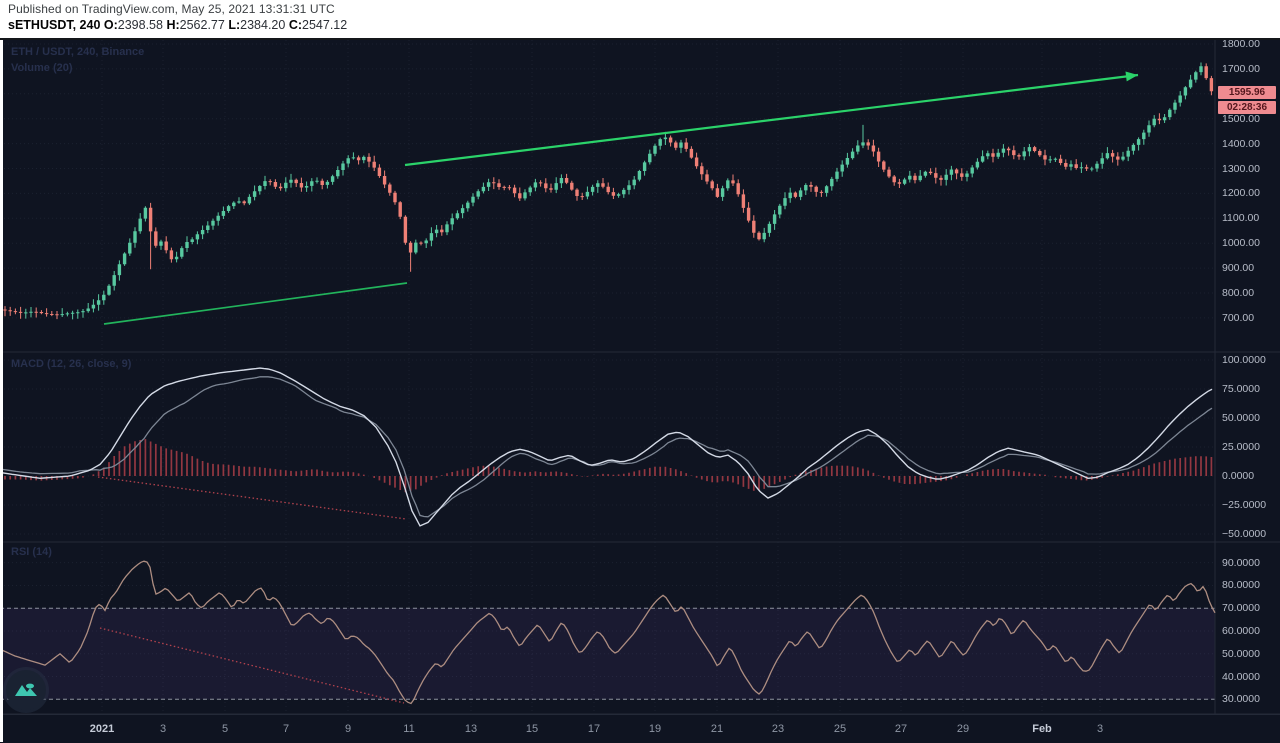 Image resolution: width=1280 pixels, height=743 pixels. Describe the element at coordinates (295, 25) in the screenshot. I see `close-label: C:` at that location.